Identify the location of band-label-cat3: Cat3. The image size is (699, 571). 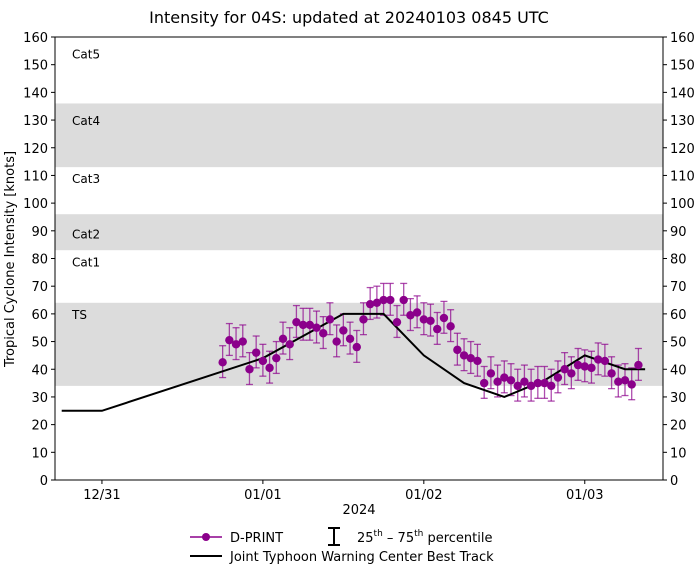
(86, 179).